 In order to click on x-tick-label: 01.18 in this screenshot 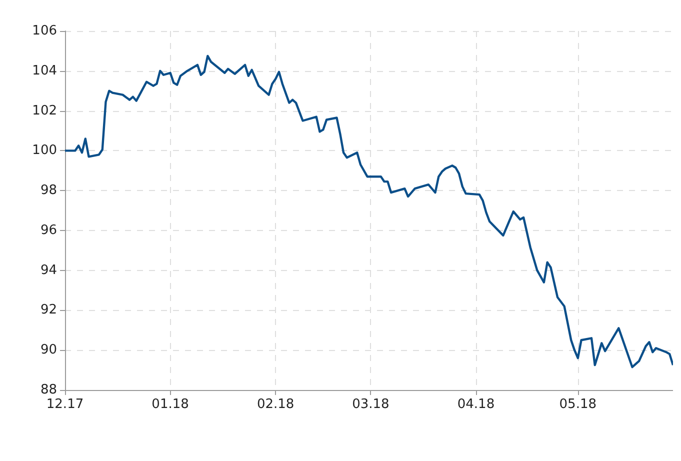, I will do `click(170, 404)`.